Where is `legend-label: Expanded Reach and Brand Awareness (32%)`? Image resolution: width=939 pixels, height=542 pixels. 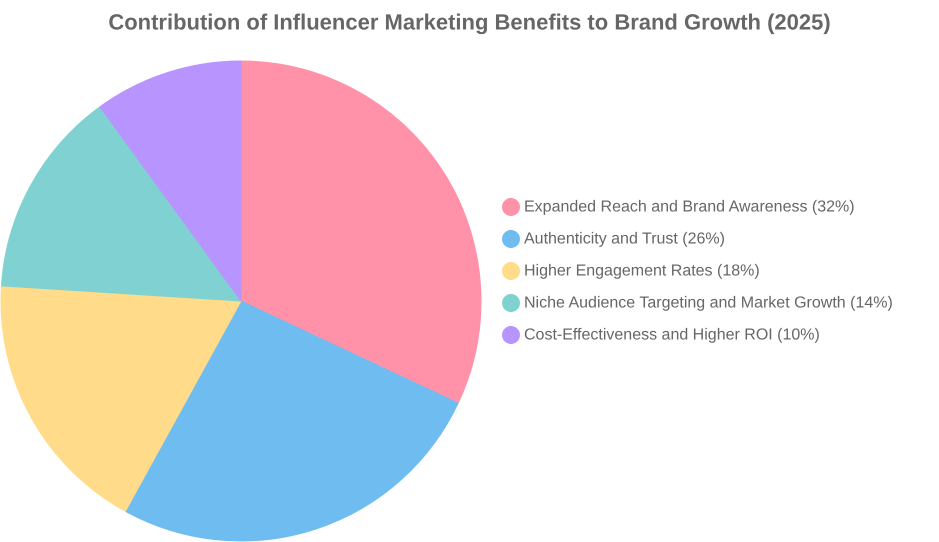
legend-label: Expanded Reach and Brand Awareness (32%) is located at coordinates (689, 207).